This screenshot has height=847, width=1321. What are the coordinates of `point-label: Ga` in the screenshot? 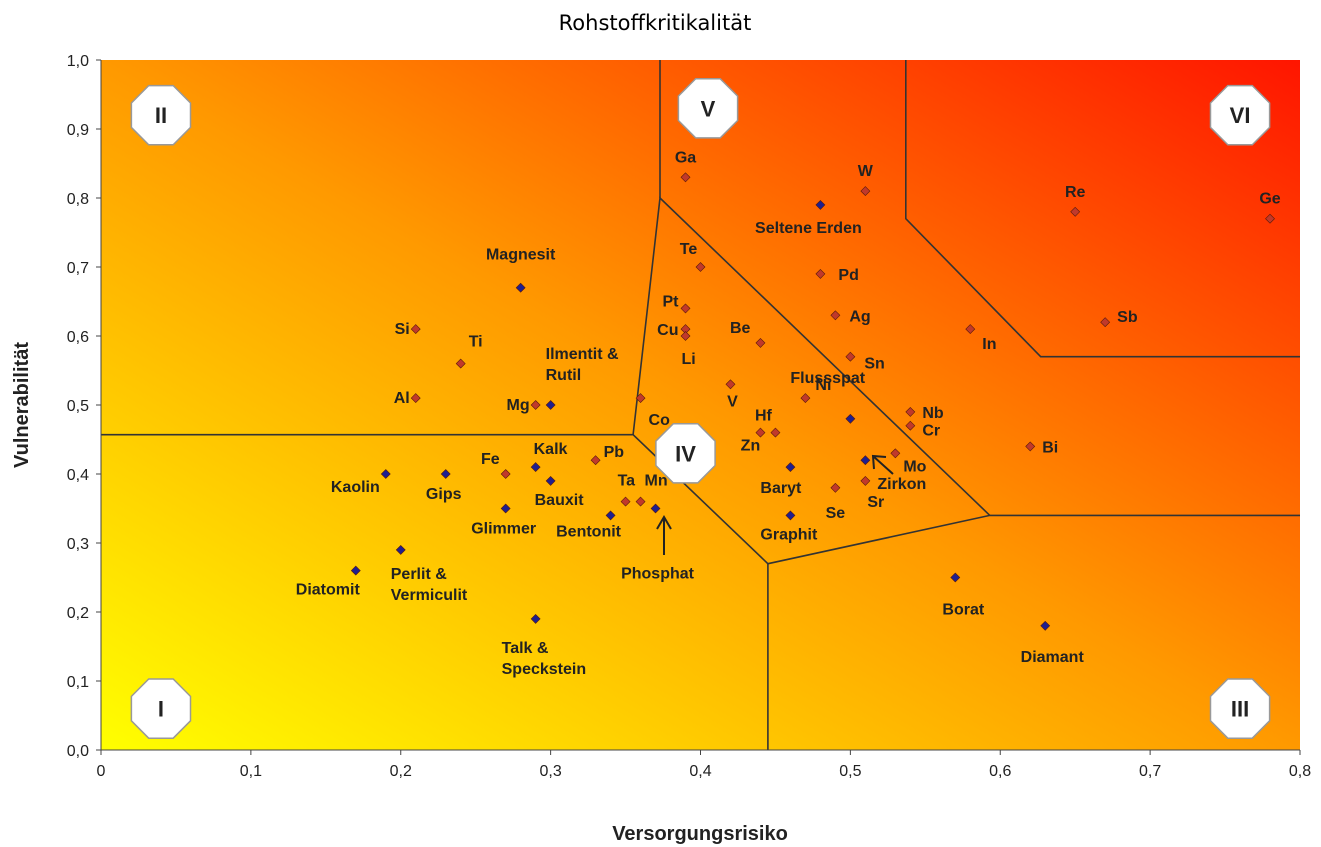 It's located at (685, 157).